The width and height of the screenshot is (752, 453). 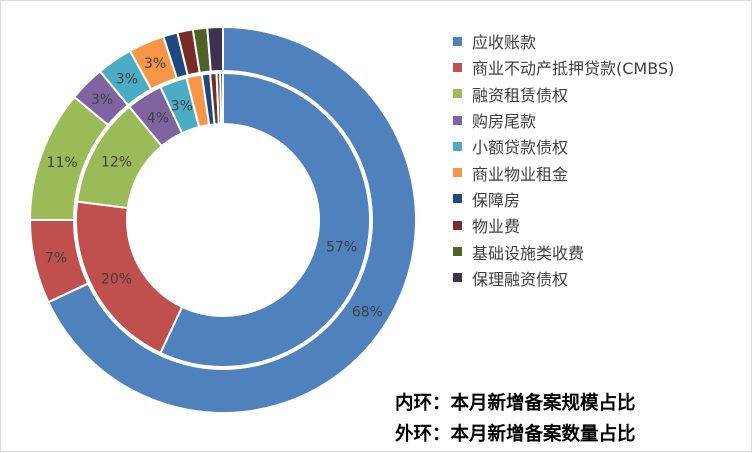 I want to click on outer-ring-label-2: 11%, so click(x=62, y=163).